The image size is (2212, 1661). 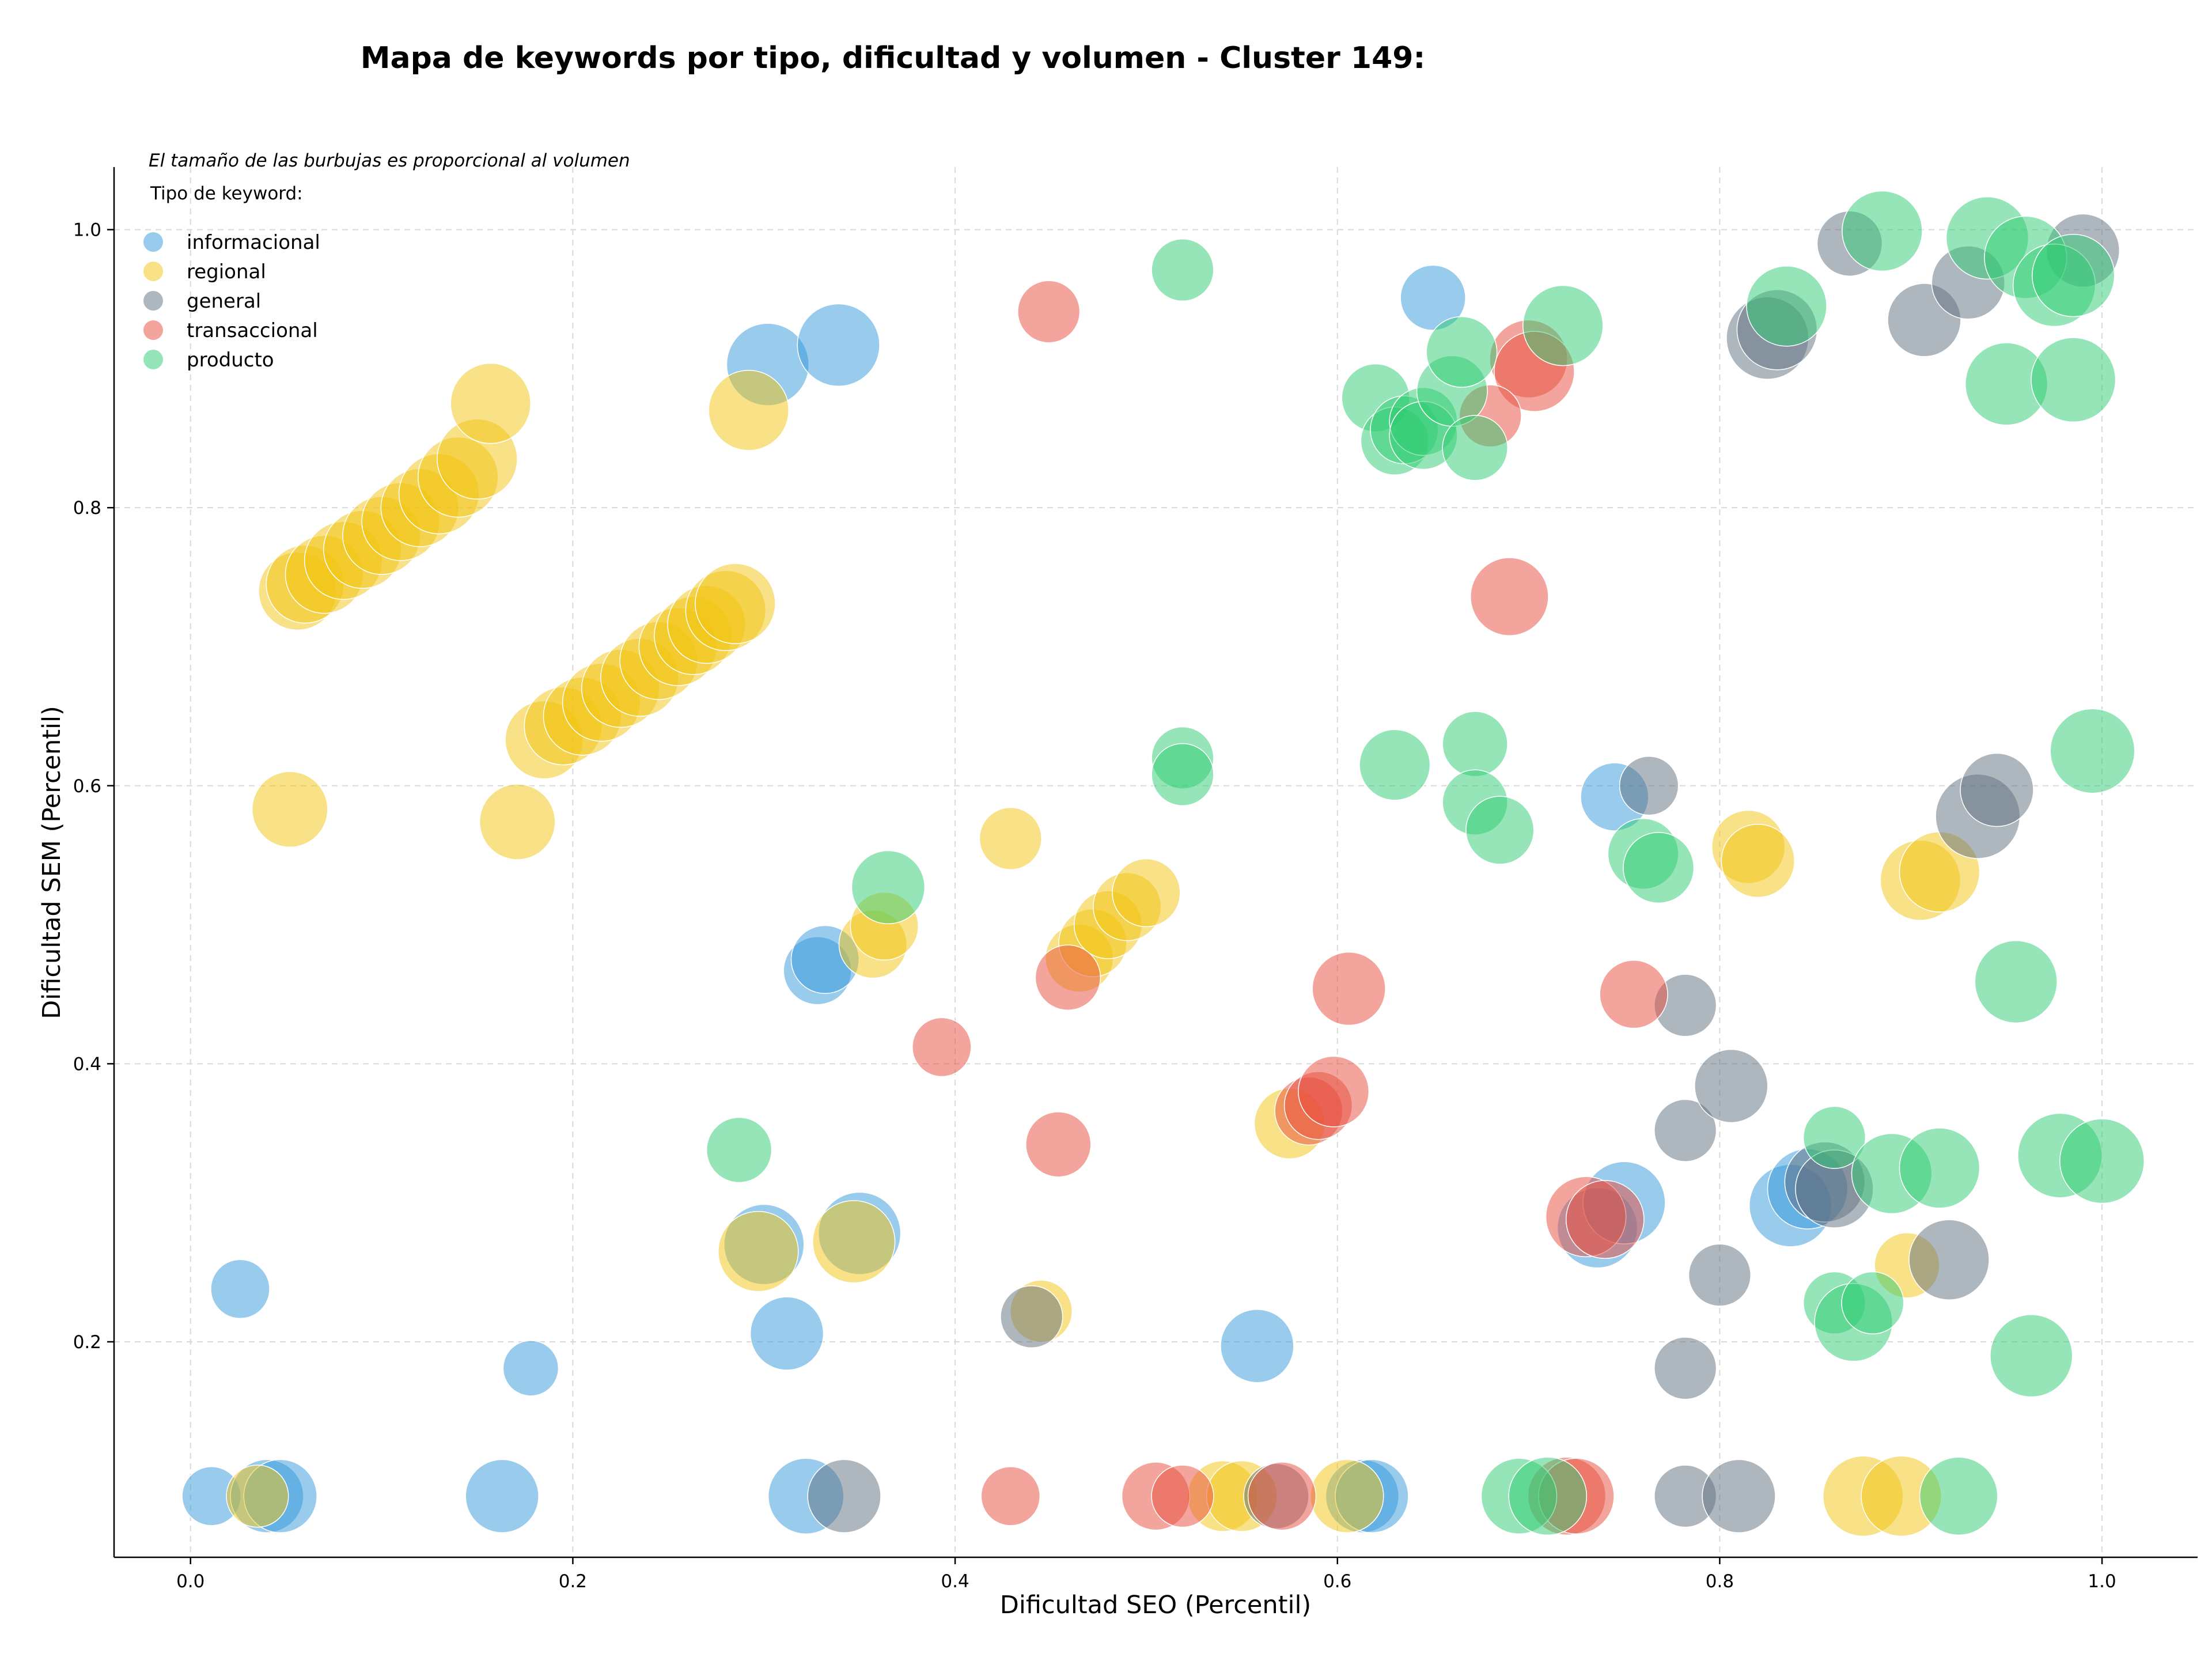 I want to click on x-tick-label: 0.2, so click(x=573, y=1581).